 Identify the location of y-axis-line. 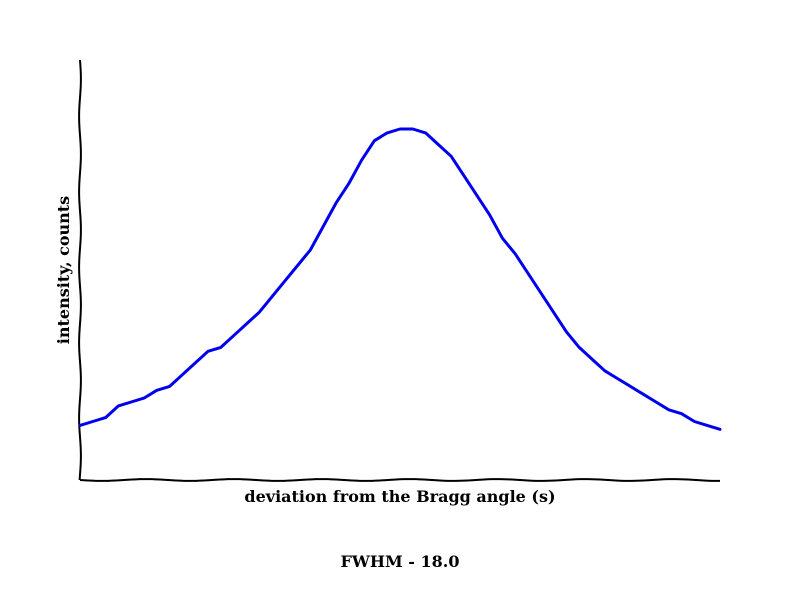
(80, 270).